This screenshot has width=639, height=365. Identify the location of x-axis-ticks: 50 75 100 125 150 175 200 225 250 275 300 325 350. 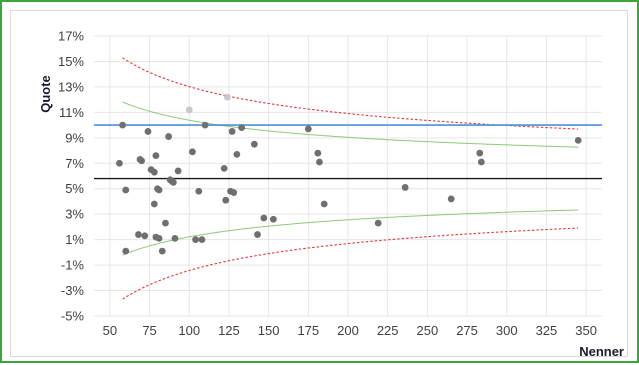
(350, 330).